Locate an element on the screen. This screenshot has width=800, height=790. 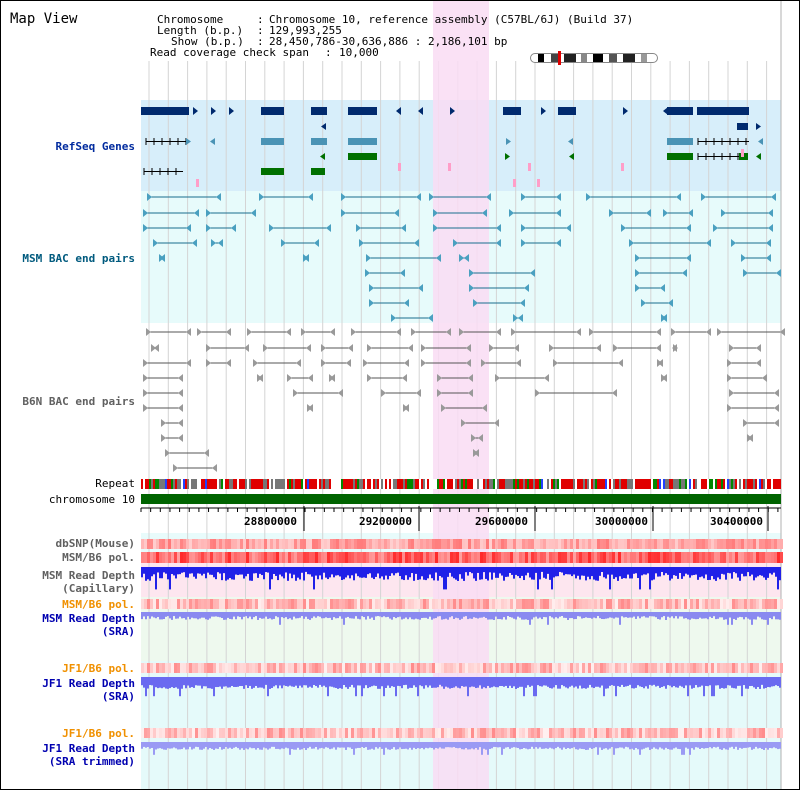
msm-bac-label: MSM BAC end pairs is located at coordinates (78, 258).